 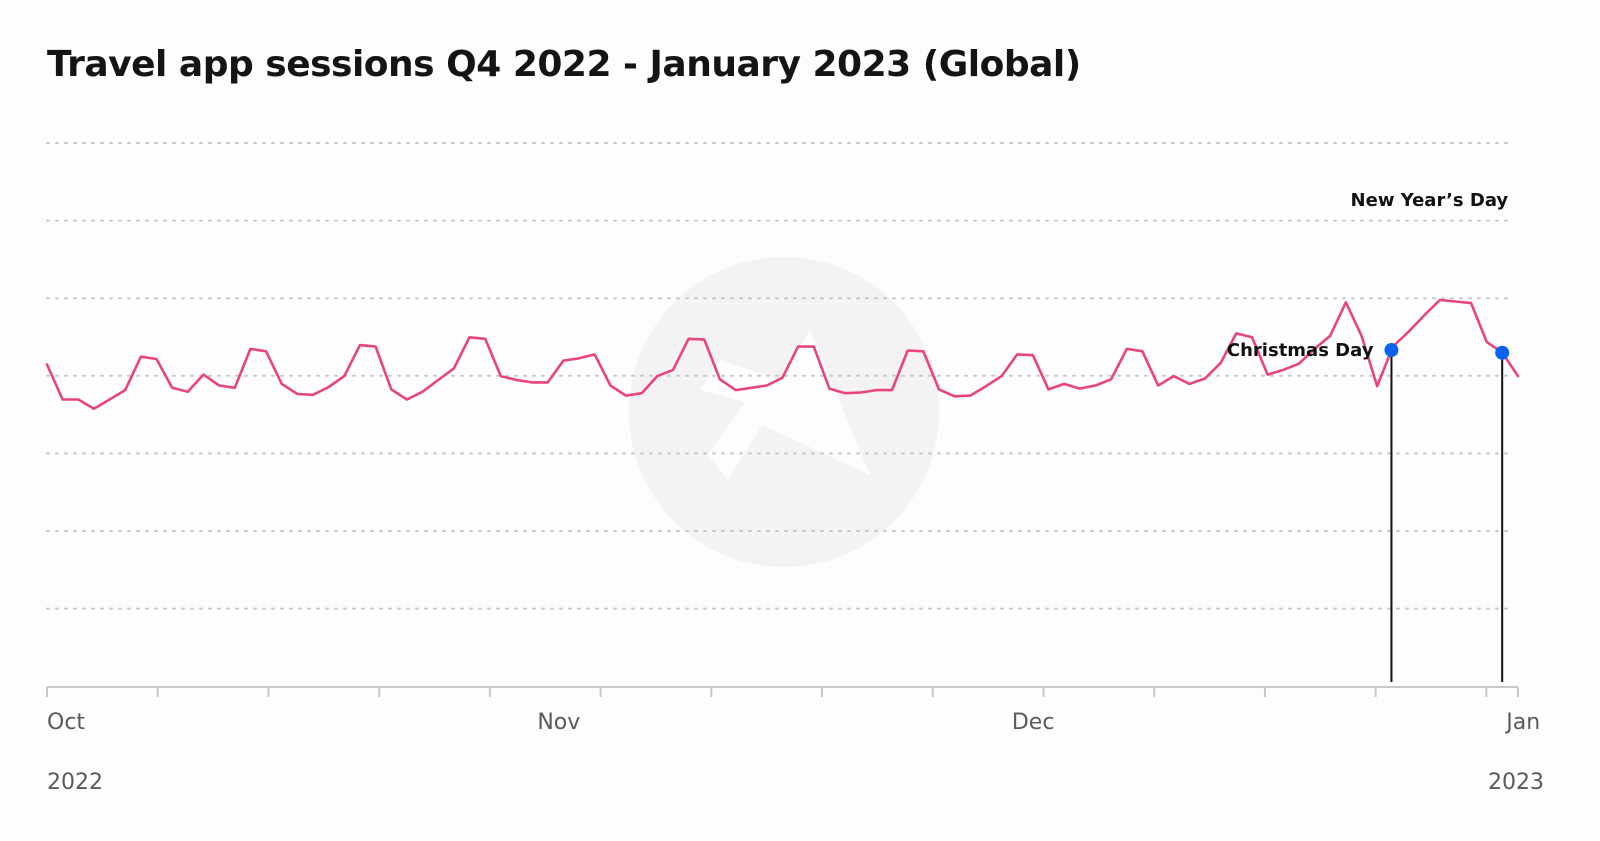 What do you see at coordinates (784, 412) in the screenshot?
I see `adjust-logo-icon` at bounding box center [784, 412].